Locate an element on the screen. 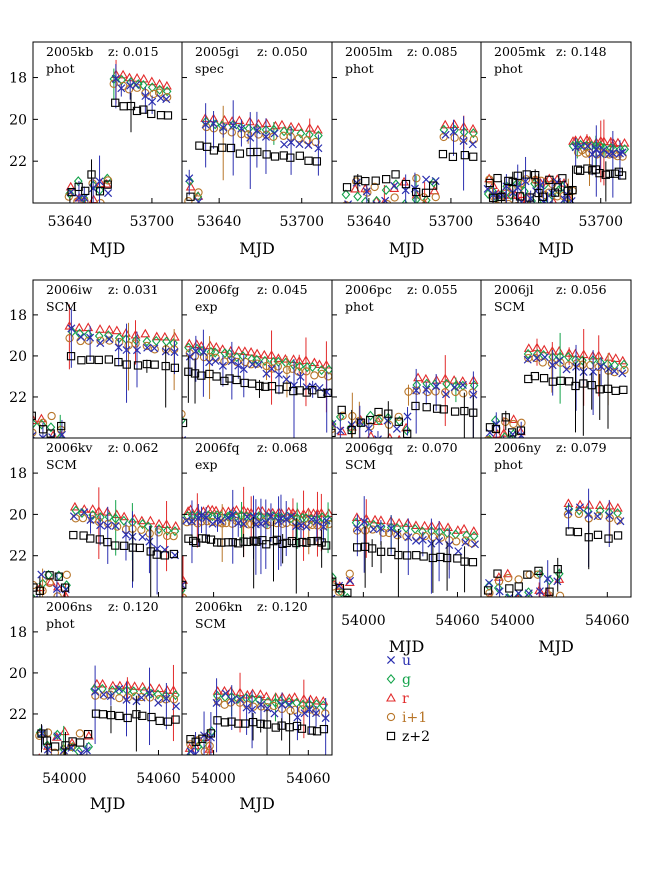 The image size is (664, 879). panel-2006kn: 2006kn z: 0.120 SCM 54000 54060 MJD is located at coordinates (257, 704).